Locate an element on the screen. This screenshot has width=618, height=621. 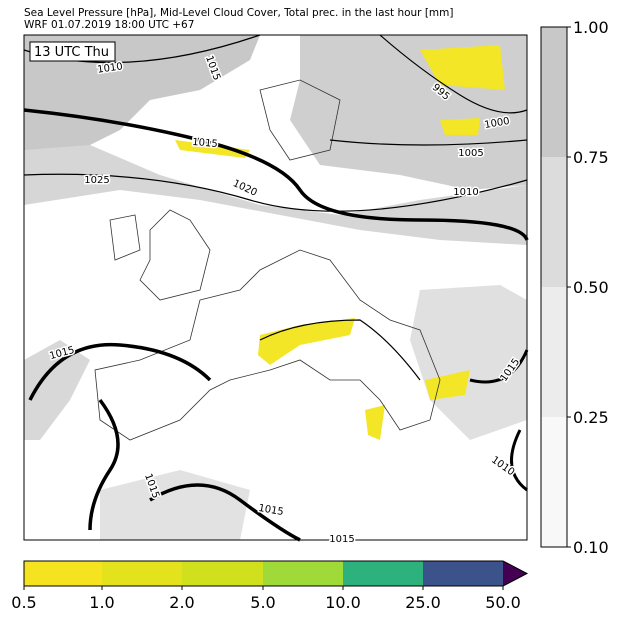
colorbar-frame is located at coordinates (276, 573).